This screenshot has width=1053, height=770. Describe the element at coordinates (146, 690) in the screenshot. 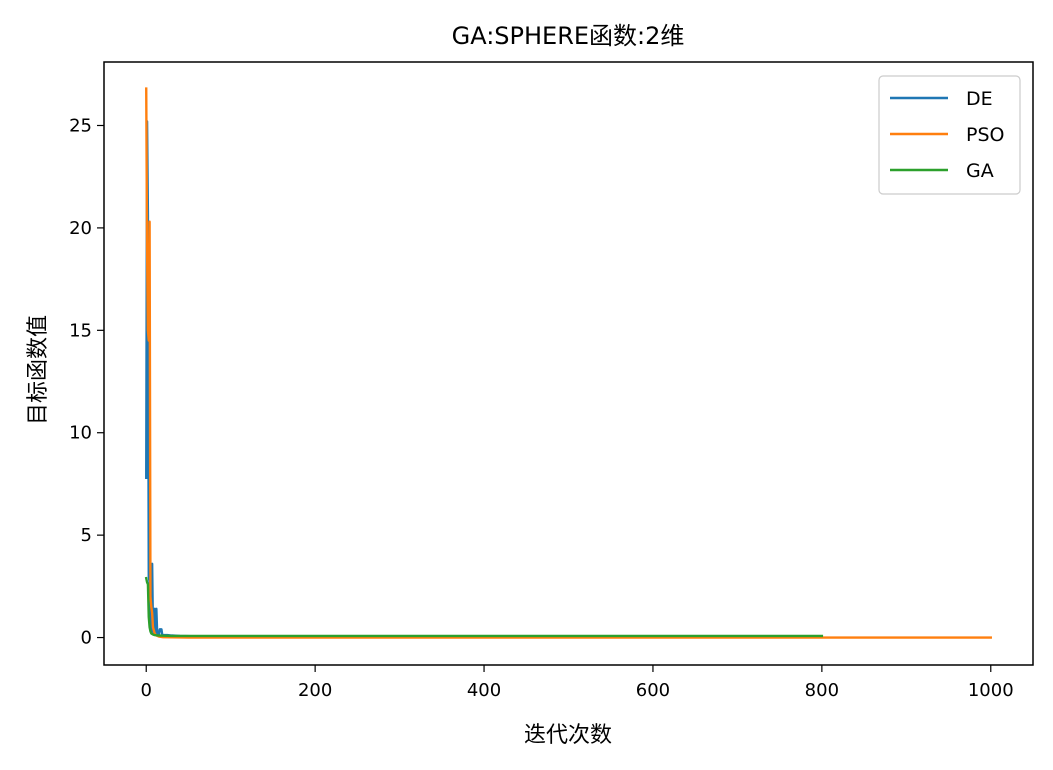

I see `x-tick-label: 0` at that location.